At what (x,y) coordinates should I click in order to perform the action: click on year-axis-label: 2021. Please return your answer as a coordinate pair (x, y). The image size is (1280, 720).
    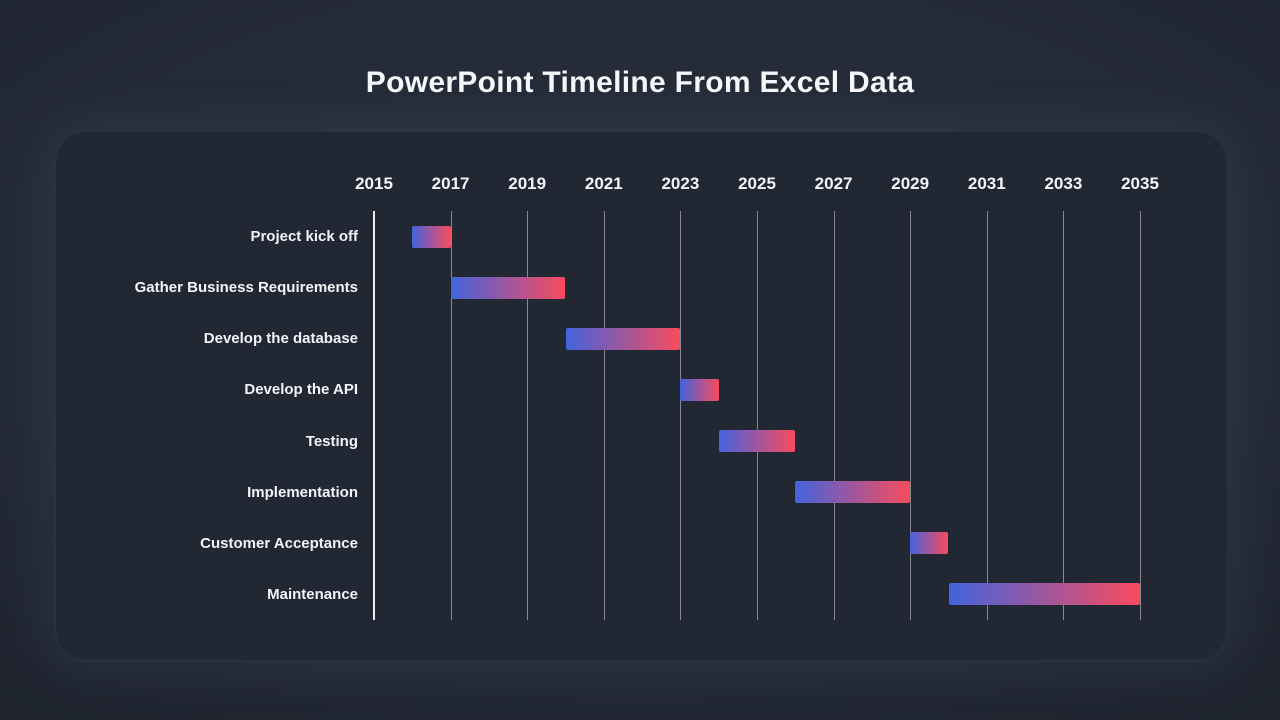
    Looking at the image, I should click on (603, 183).